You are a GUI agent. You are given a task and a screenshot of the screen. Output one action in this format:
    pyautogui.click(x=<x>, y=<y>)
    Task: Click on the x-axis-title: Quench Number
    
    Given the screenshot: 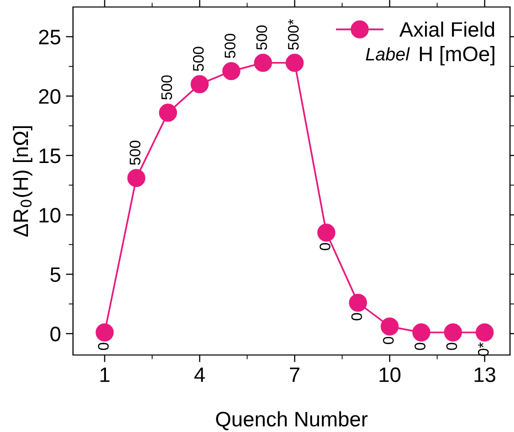 What is the action you would take?
    pyautogui.click(x=292, y=420)
    